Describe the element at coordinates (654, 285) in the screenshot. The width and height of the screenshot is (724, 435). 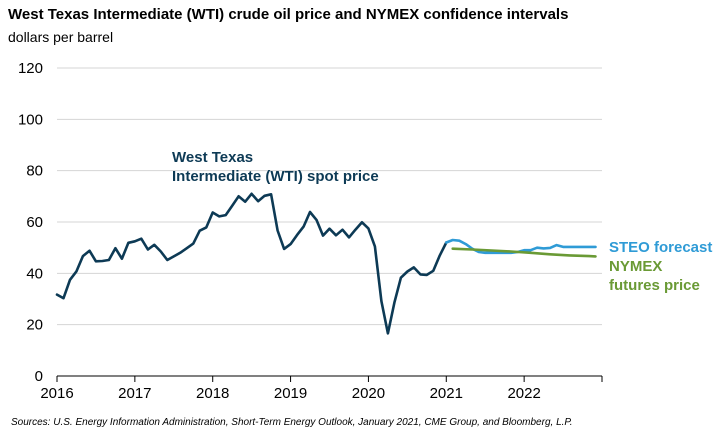
I see `nymex-label-line-2: futures price` at that location.